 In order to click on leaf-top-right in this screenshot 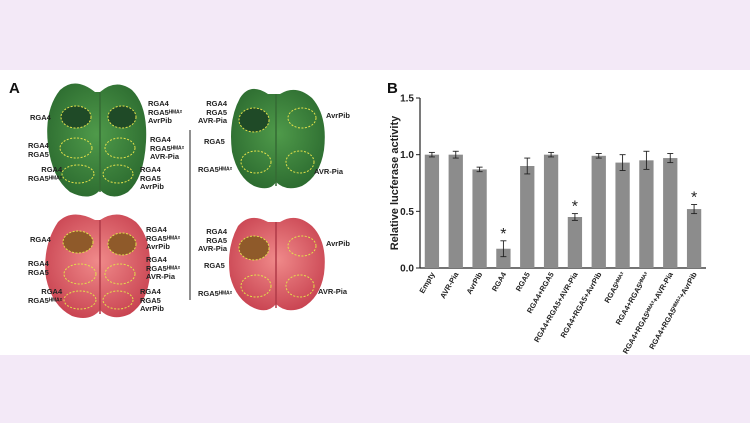, I will do `click(278, 138)`.